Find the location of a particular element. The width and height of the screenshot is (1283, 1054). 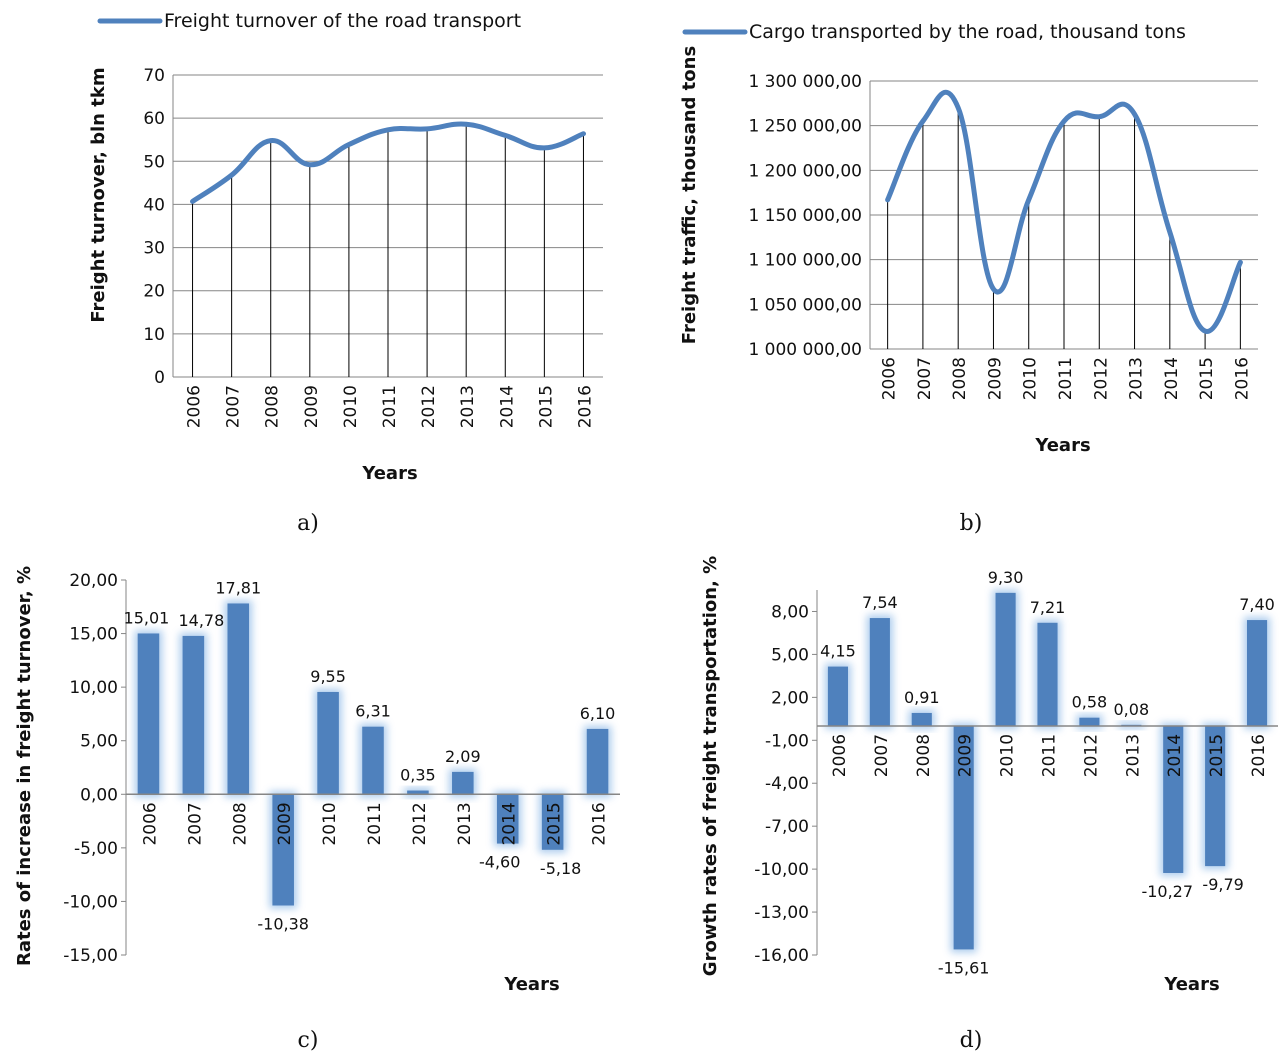

series-line is located at coordinates (1064, 211).